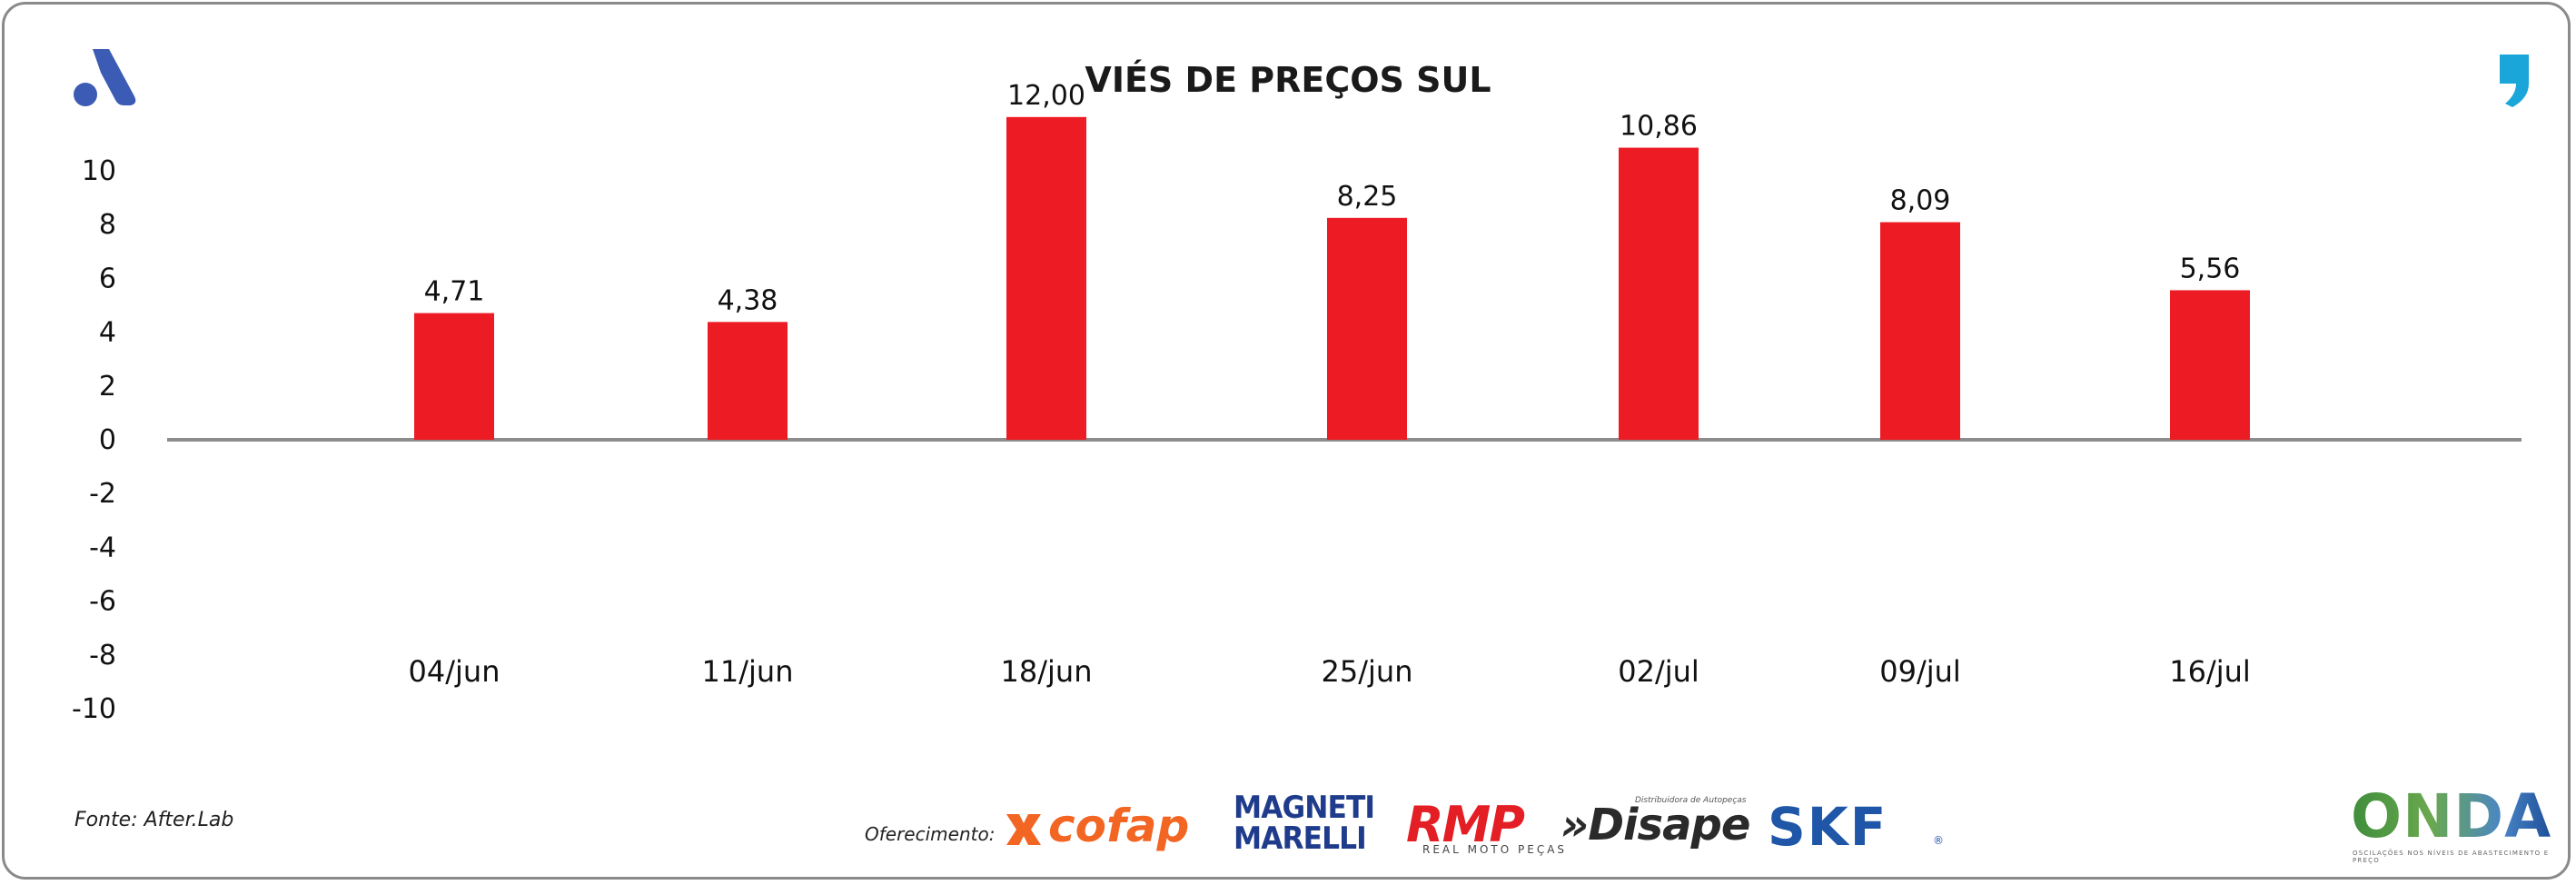 This screenshot has height=885, width=2576. I want to click on x-tick-label: 09/jul, so click(1920, 671).